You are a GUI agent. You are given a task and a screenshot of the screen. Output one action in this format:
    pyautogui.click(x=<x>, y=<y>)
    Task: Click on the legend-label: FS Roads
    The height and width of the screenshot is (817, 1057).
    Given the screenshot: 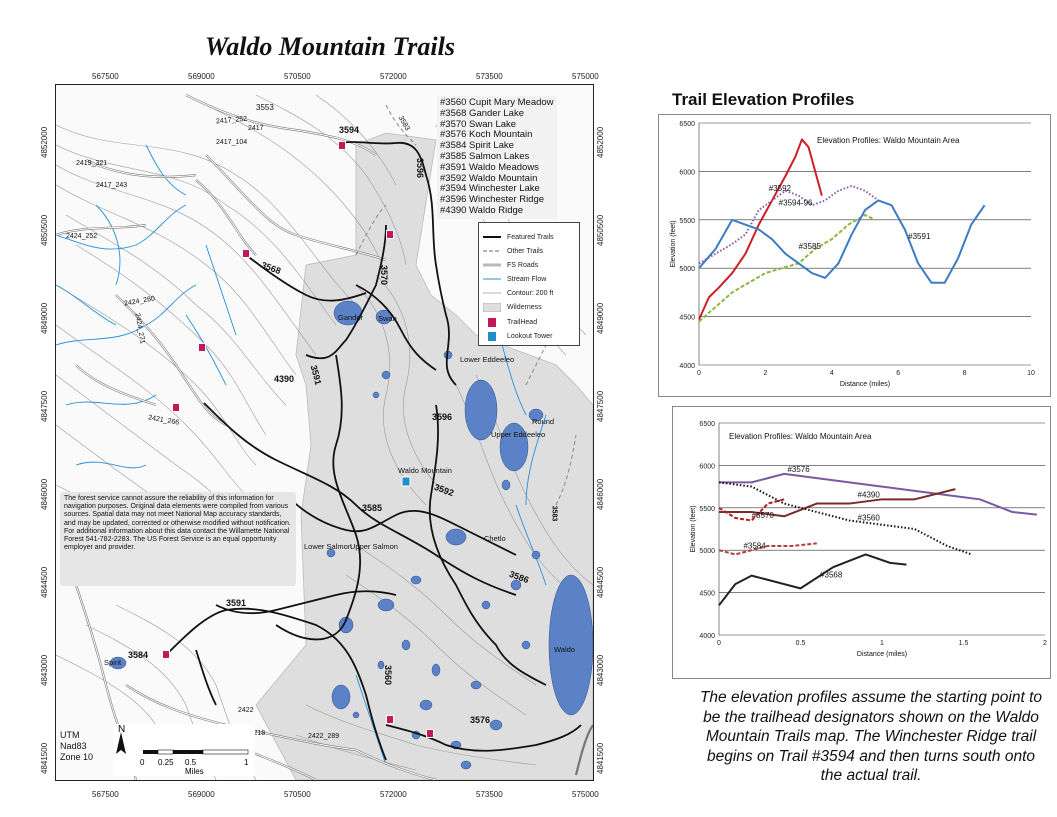 What is the action you would take?
    pyautogui.click(x=523, y=265)
    